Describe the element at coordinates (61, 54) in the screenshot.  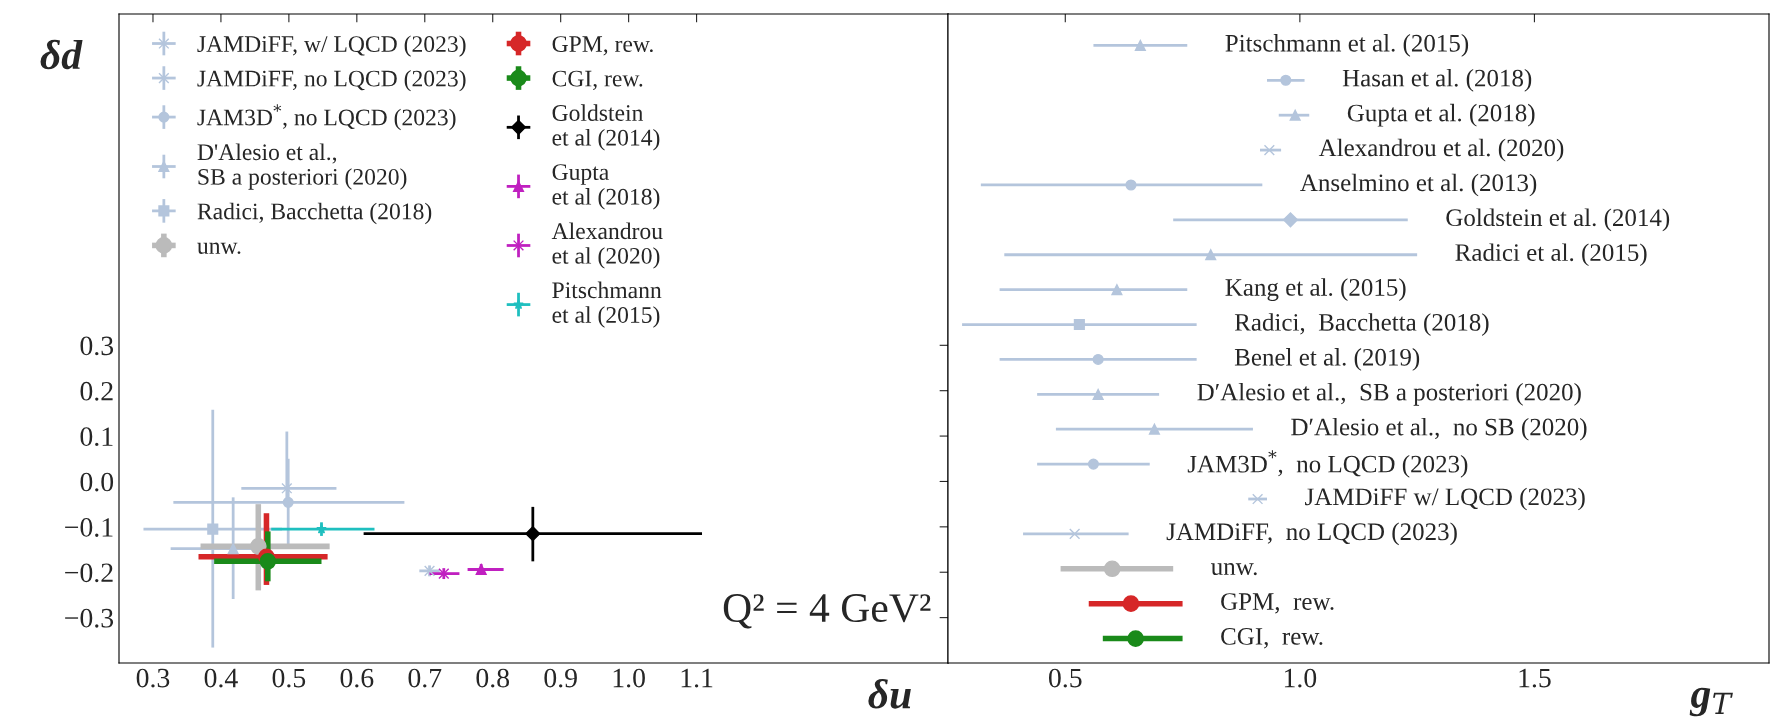
I see `y-axis-title: δd` at that location.